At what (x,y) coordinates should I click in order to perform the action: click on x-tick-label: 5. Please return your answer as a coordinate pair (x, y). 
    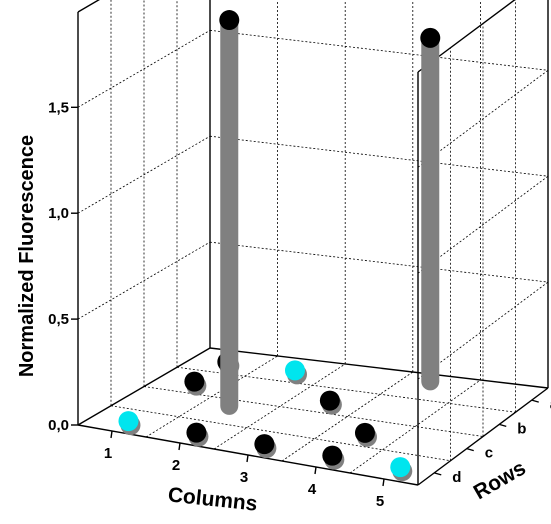
    Looking at the image, I should click on (380, 501).